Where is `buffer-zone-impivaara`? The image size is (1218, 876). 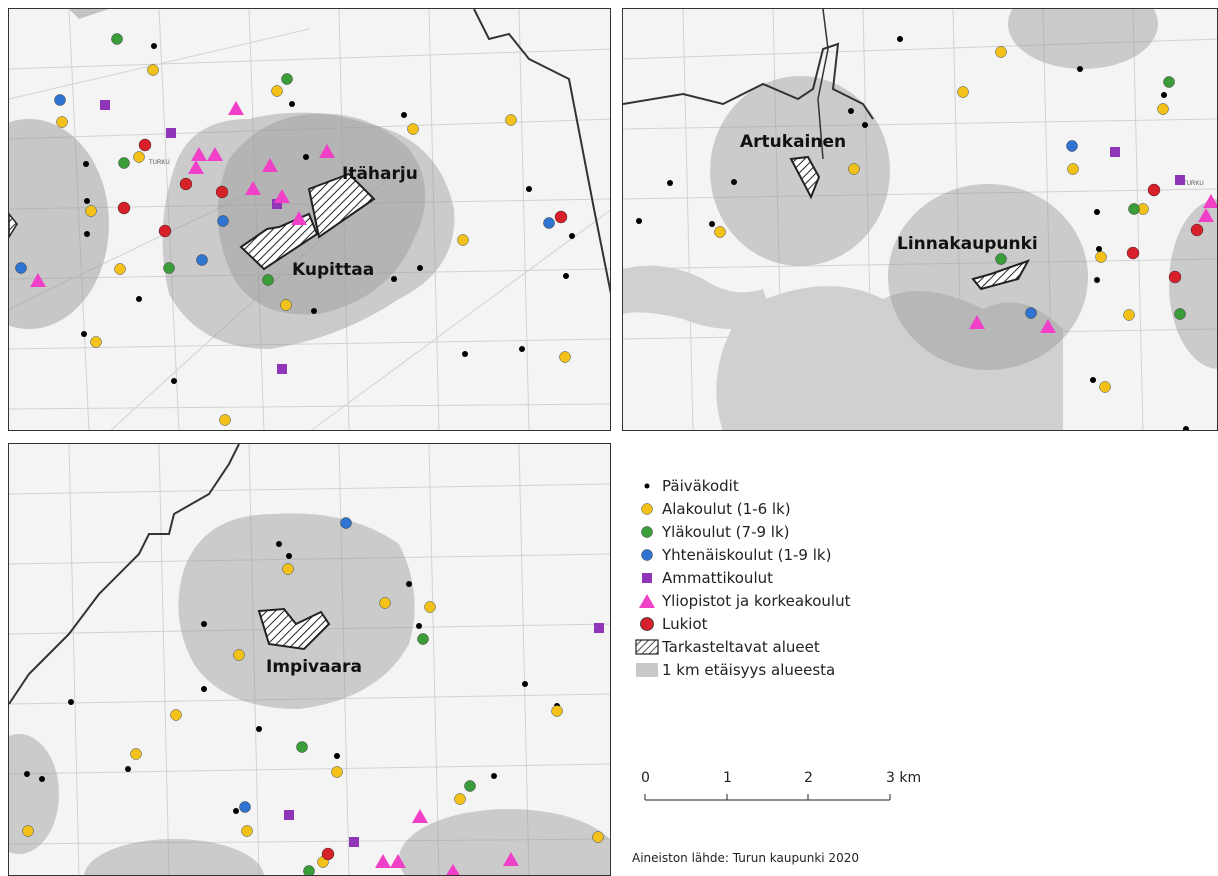
buffer-zone-impivaara is located at coordinates (296, 611).